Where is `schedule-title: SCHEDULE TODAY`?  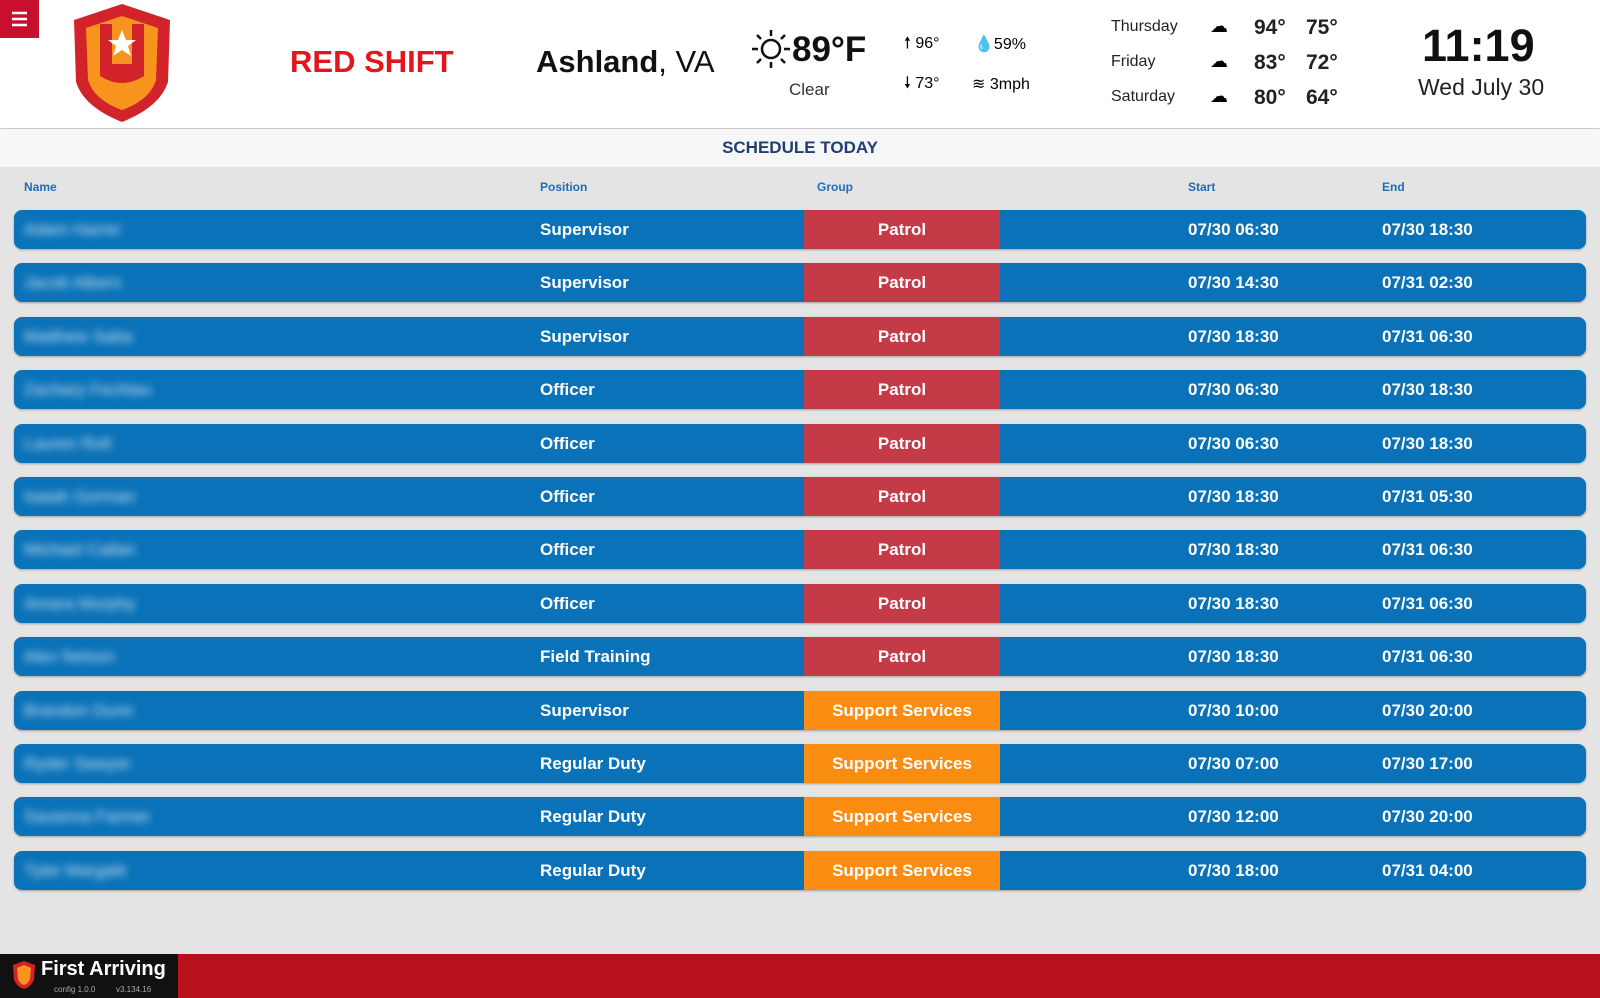 schedule-title: SCHEDULE TODAY is located at coordinates (800, 147).